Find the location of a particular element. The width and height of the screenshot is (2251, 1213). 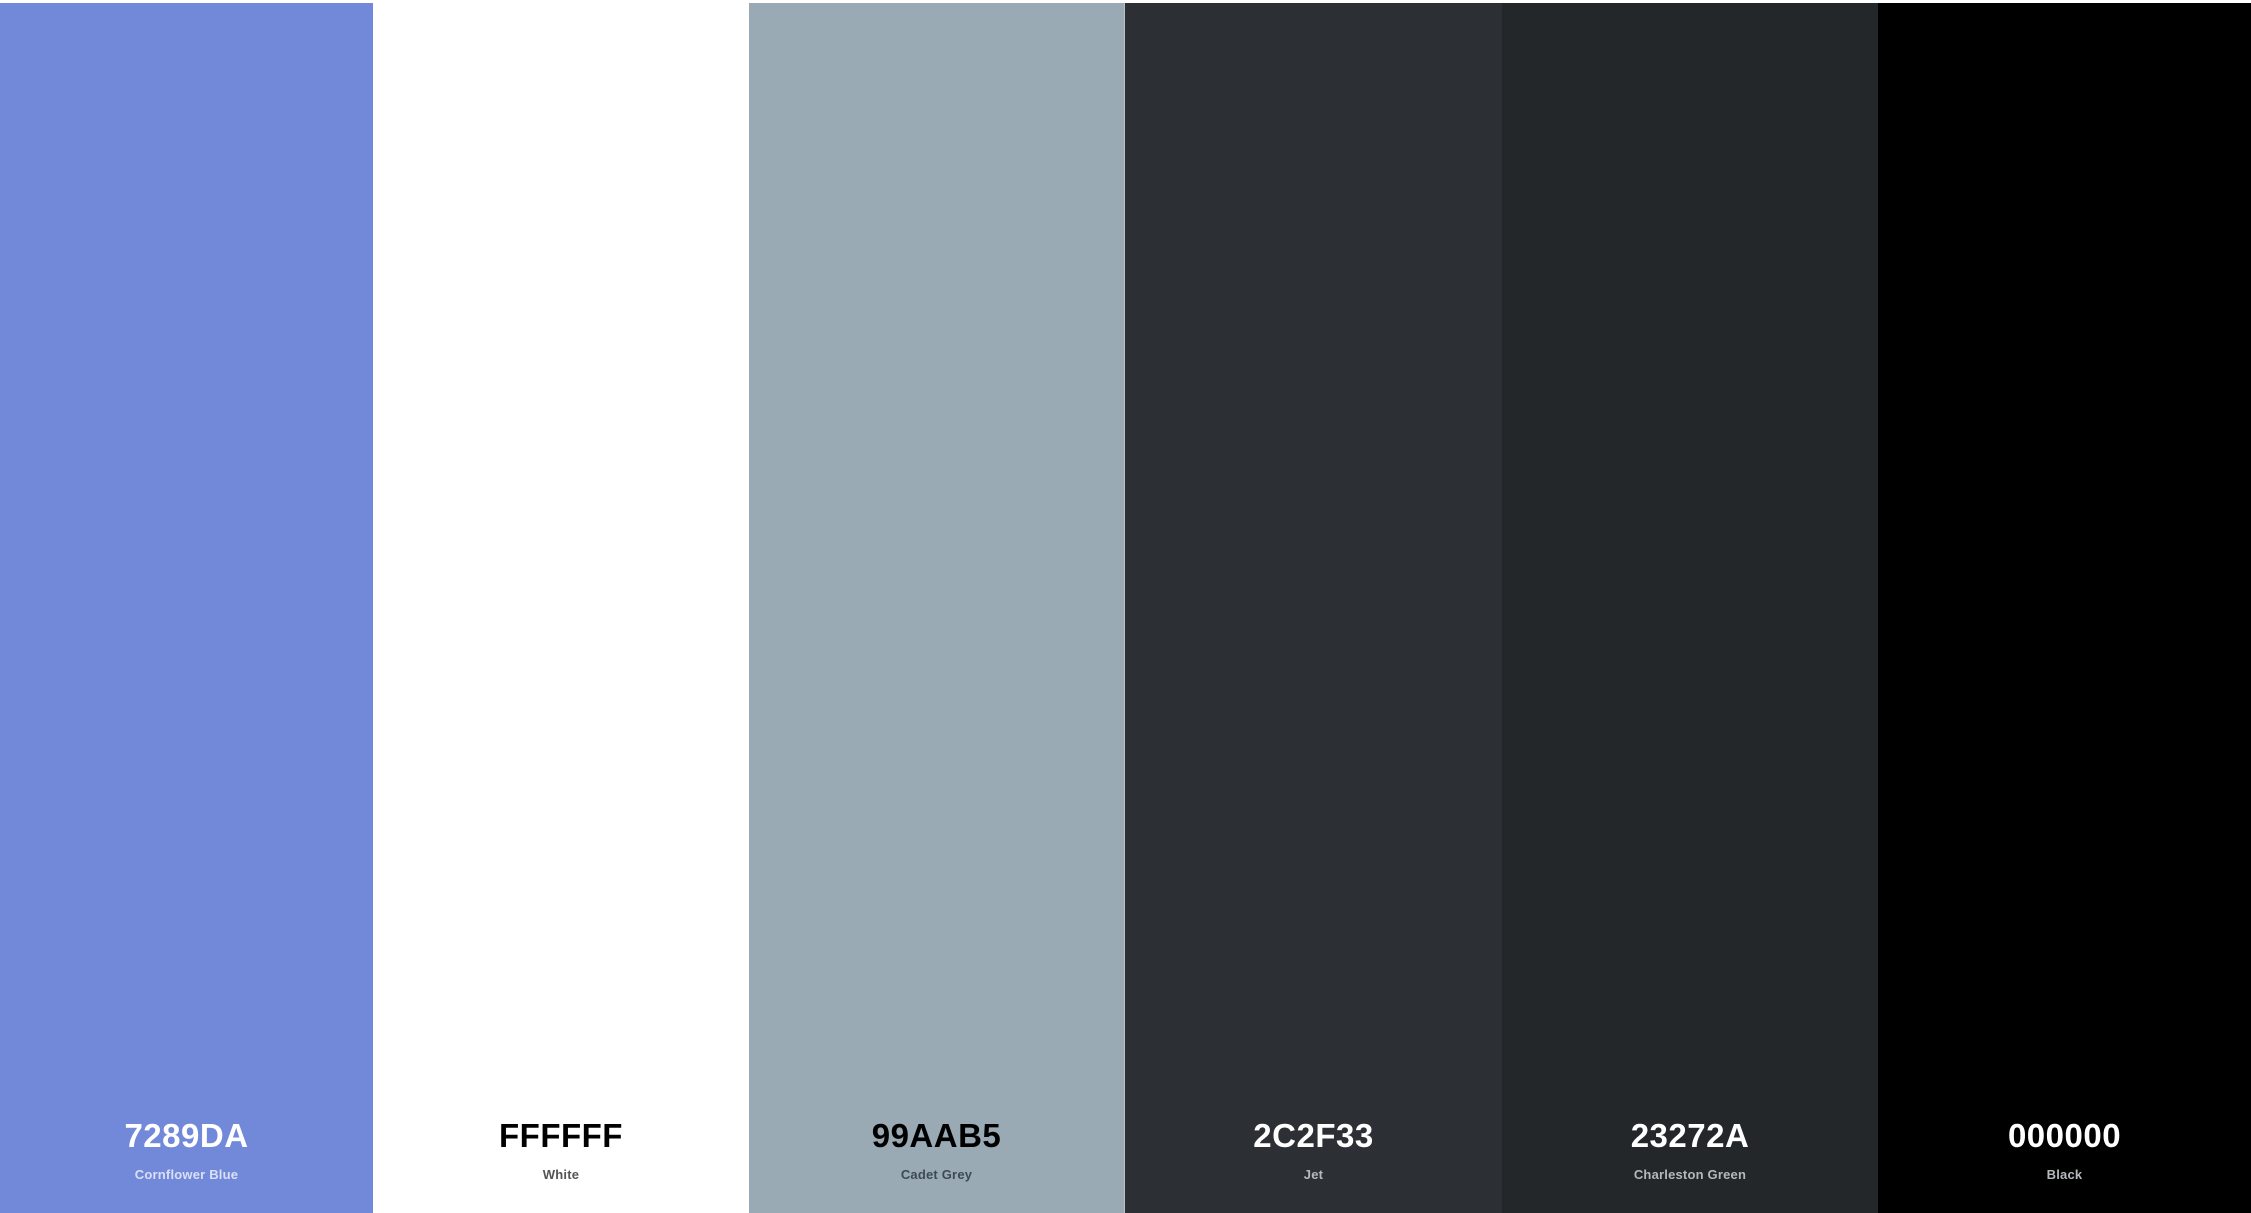

swatch-info: 23272A Charleston Green is located at coordinates (1690, 1150).